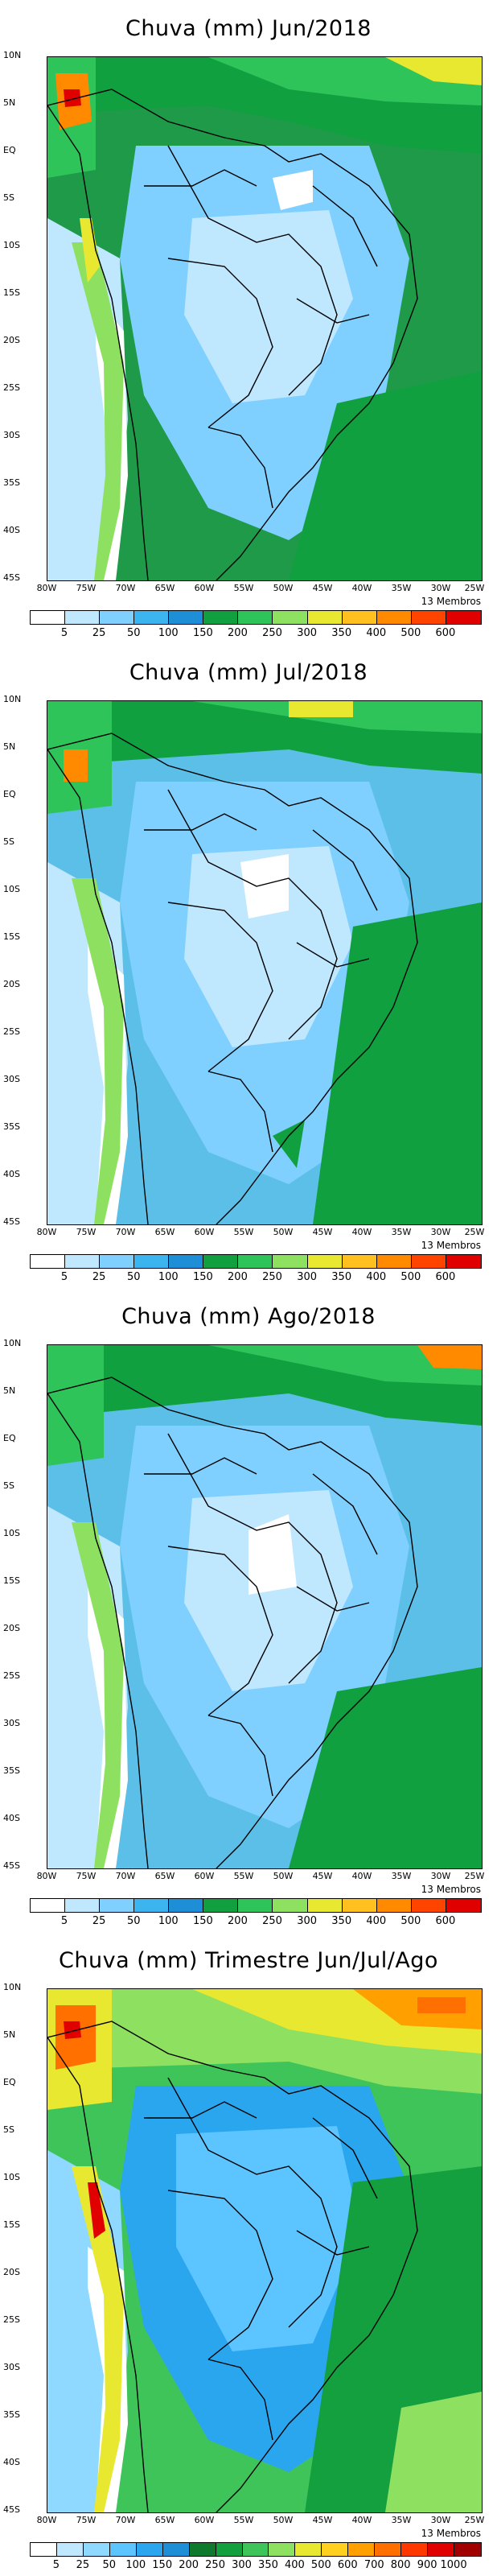 The image size is (497, 2576). Describe the element at coordinates (135, 2565) in the screenshot. I see `colorbar-tick-label: 100` at that location.